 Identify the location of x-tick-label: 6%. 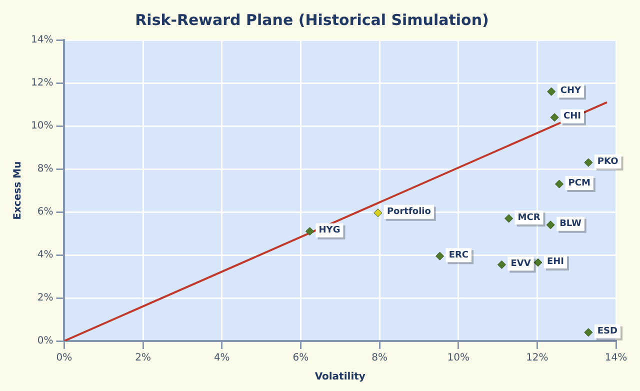
(300, 358).